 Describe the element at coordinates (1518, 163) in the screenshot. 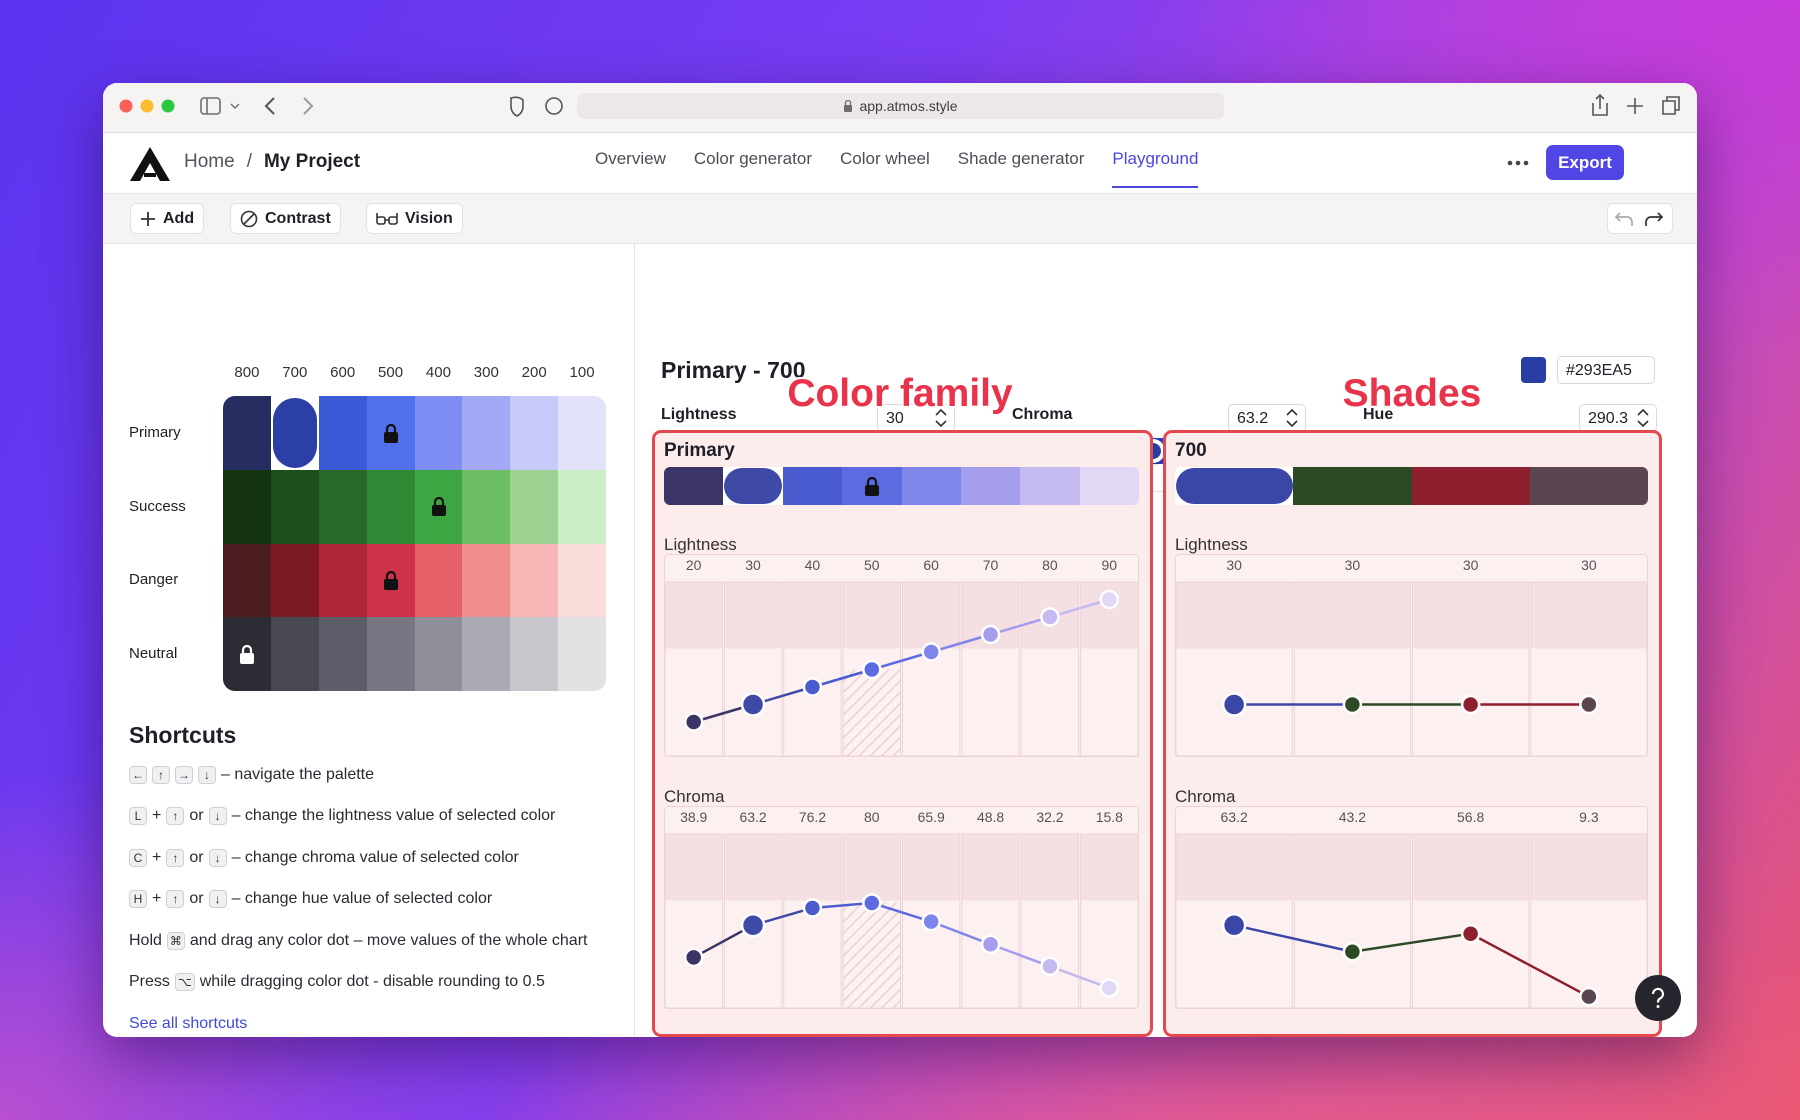

I see `more-menu` at that location.